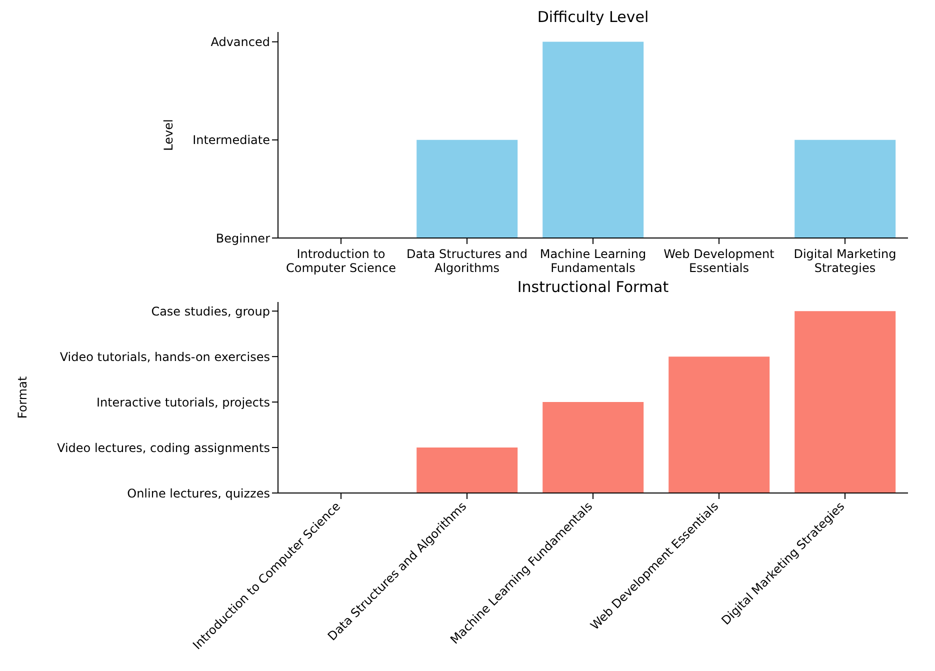 This screenshot has height=671, width=935. What do you see at coordinates (231, 140) in the screenshot?
I see `category-label: Intermediate` at bounding box center [231, 140].